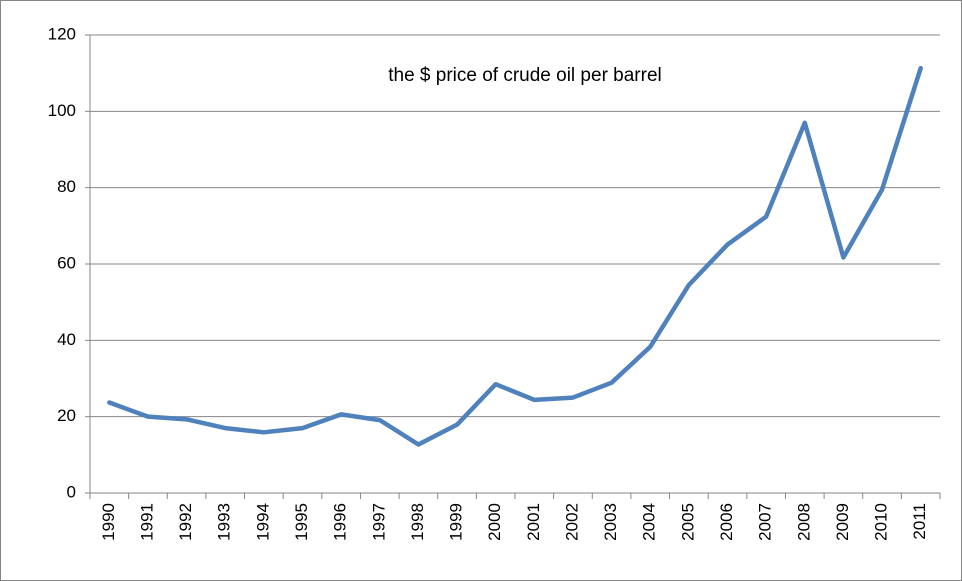 This screenshot has width=962, height=581. Describe the element at coordinates (62, 110) in the screenshot. I see `y-tick-label: 100` at that location.